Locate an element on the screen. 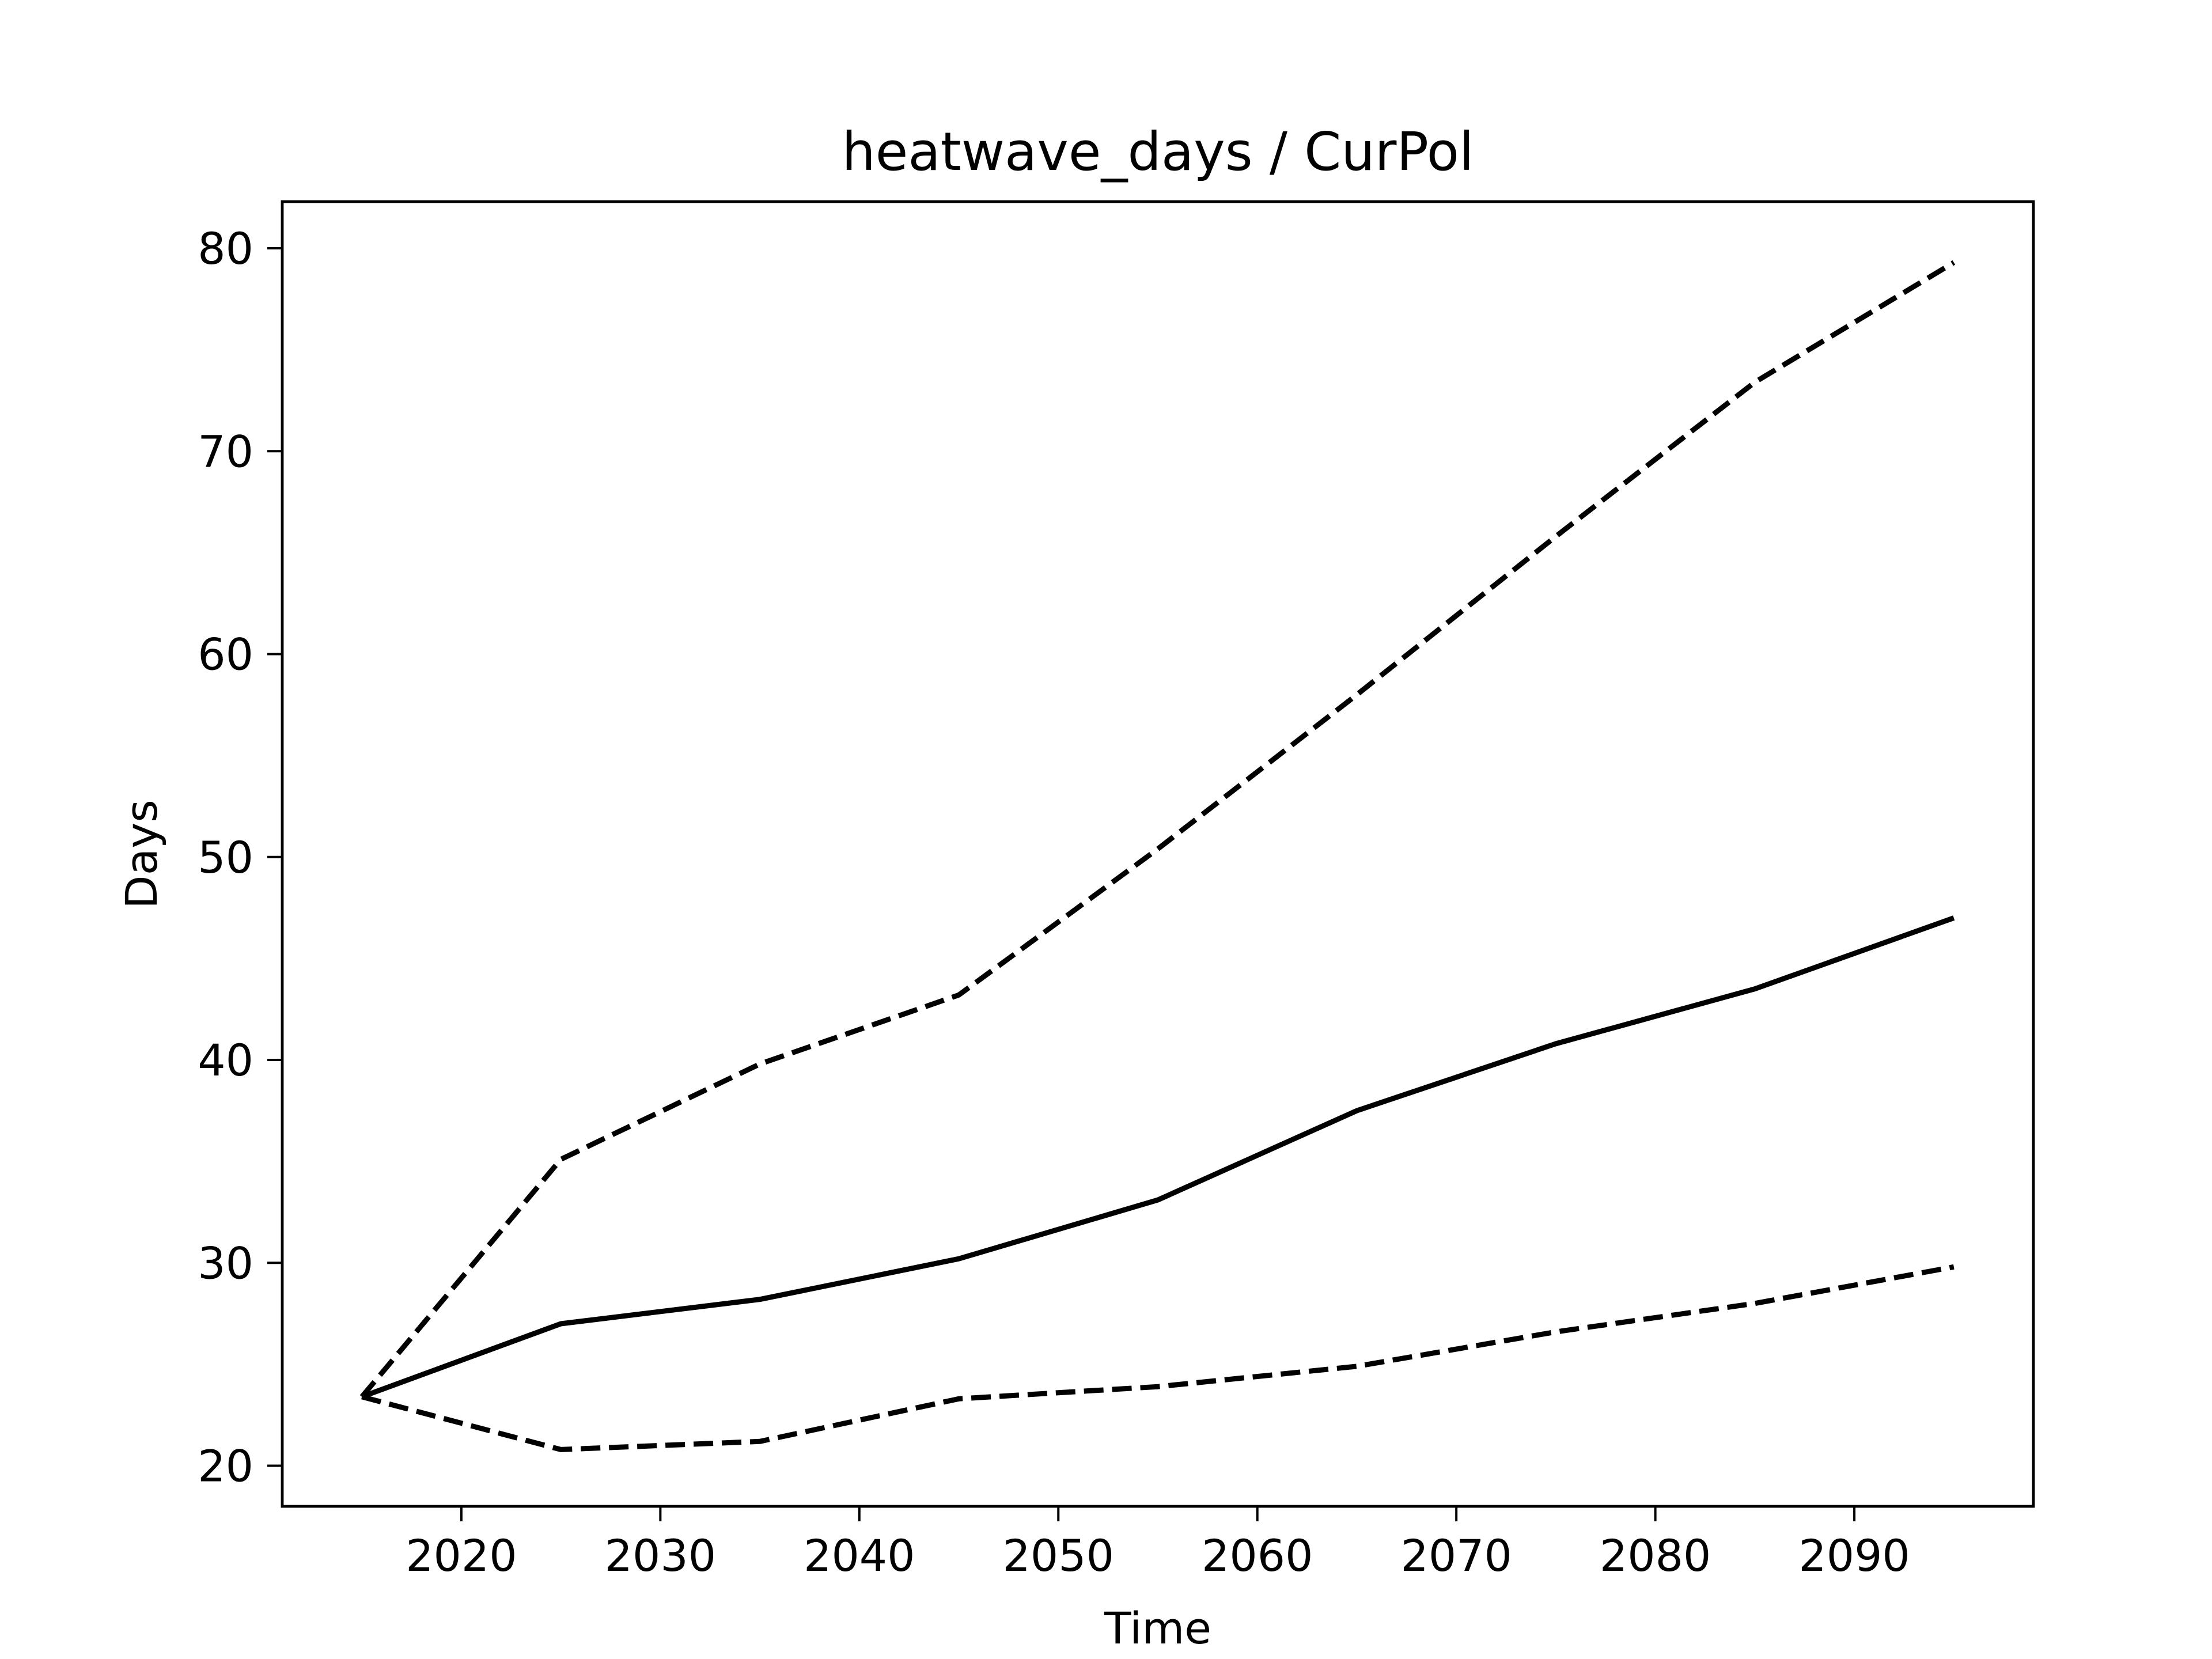  y-tick-label: 20 is located at coordinates (225, 1466).